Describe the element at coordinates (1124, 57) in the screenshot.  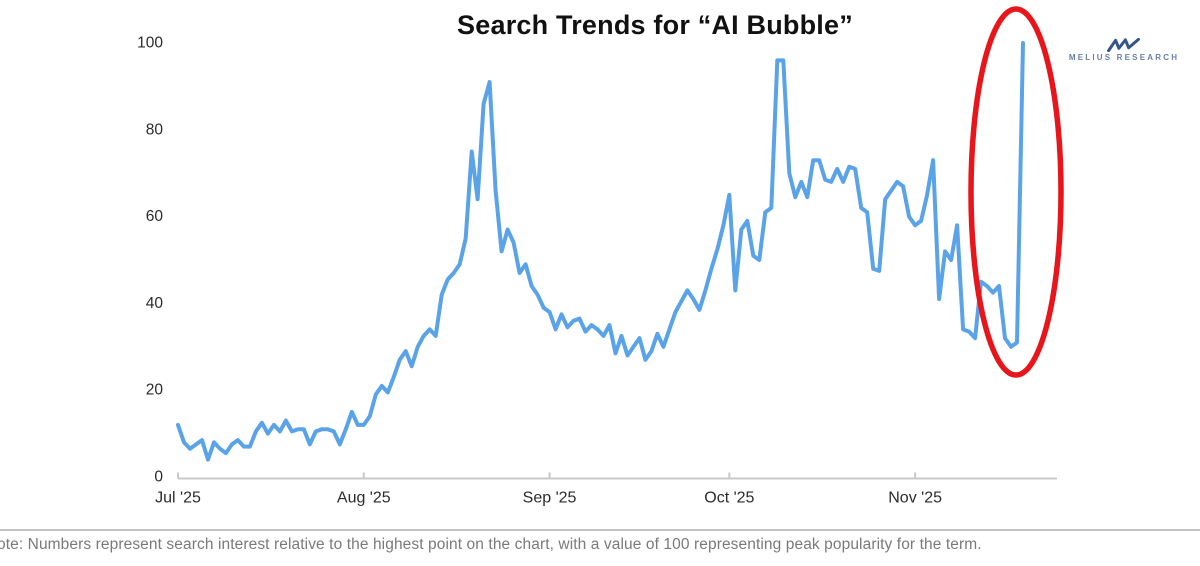
I see `melius-logo-text: MELIUS RESEARCH` at that location.